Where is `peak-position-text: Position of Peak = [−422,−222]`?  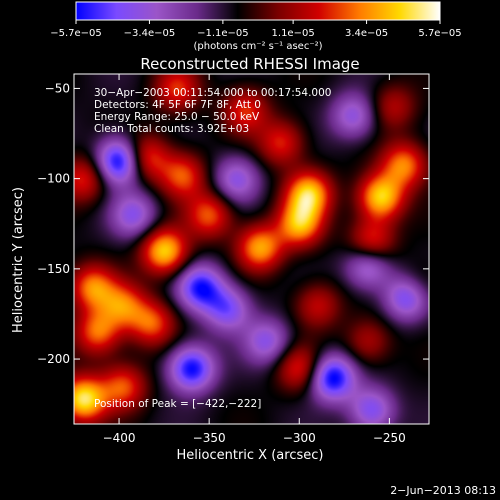
peak-position-text: Position of Peak = [−422,−222] is located at coordinates (177, 404).